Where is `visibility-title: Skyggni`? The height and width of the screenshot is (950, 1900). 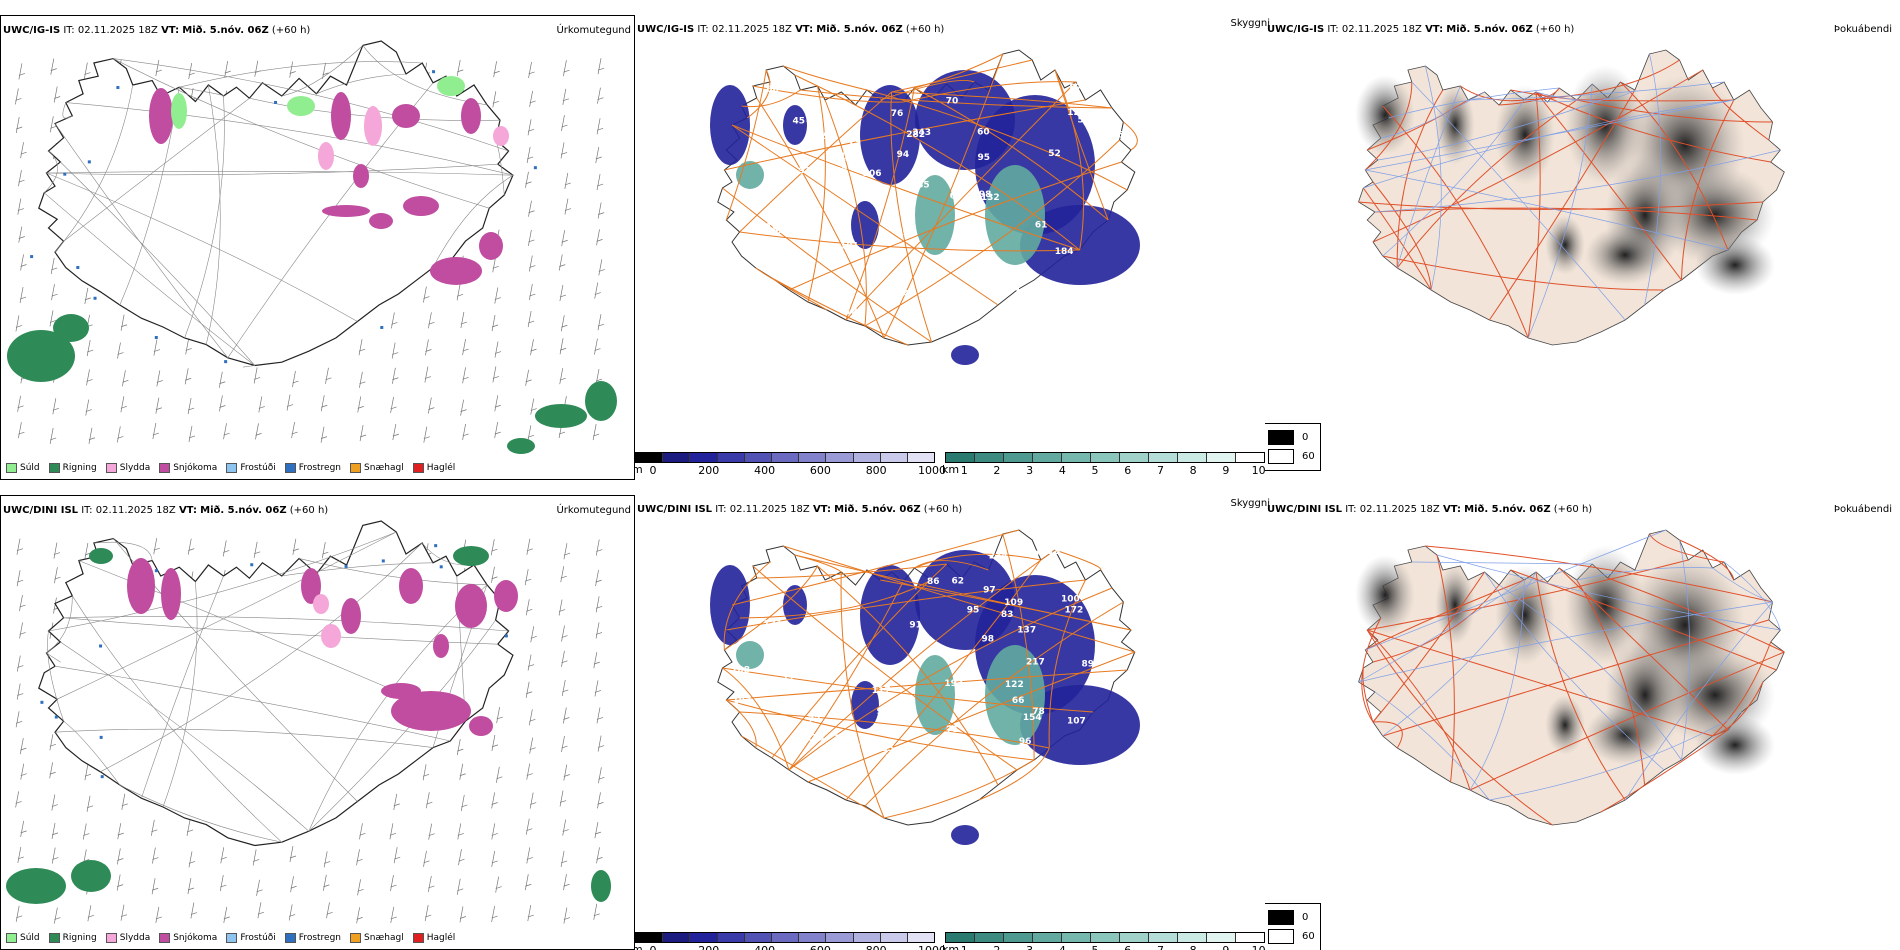 visibility-title: Skyggni is located at coordinates (1250, 503).